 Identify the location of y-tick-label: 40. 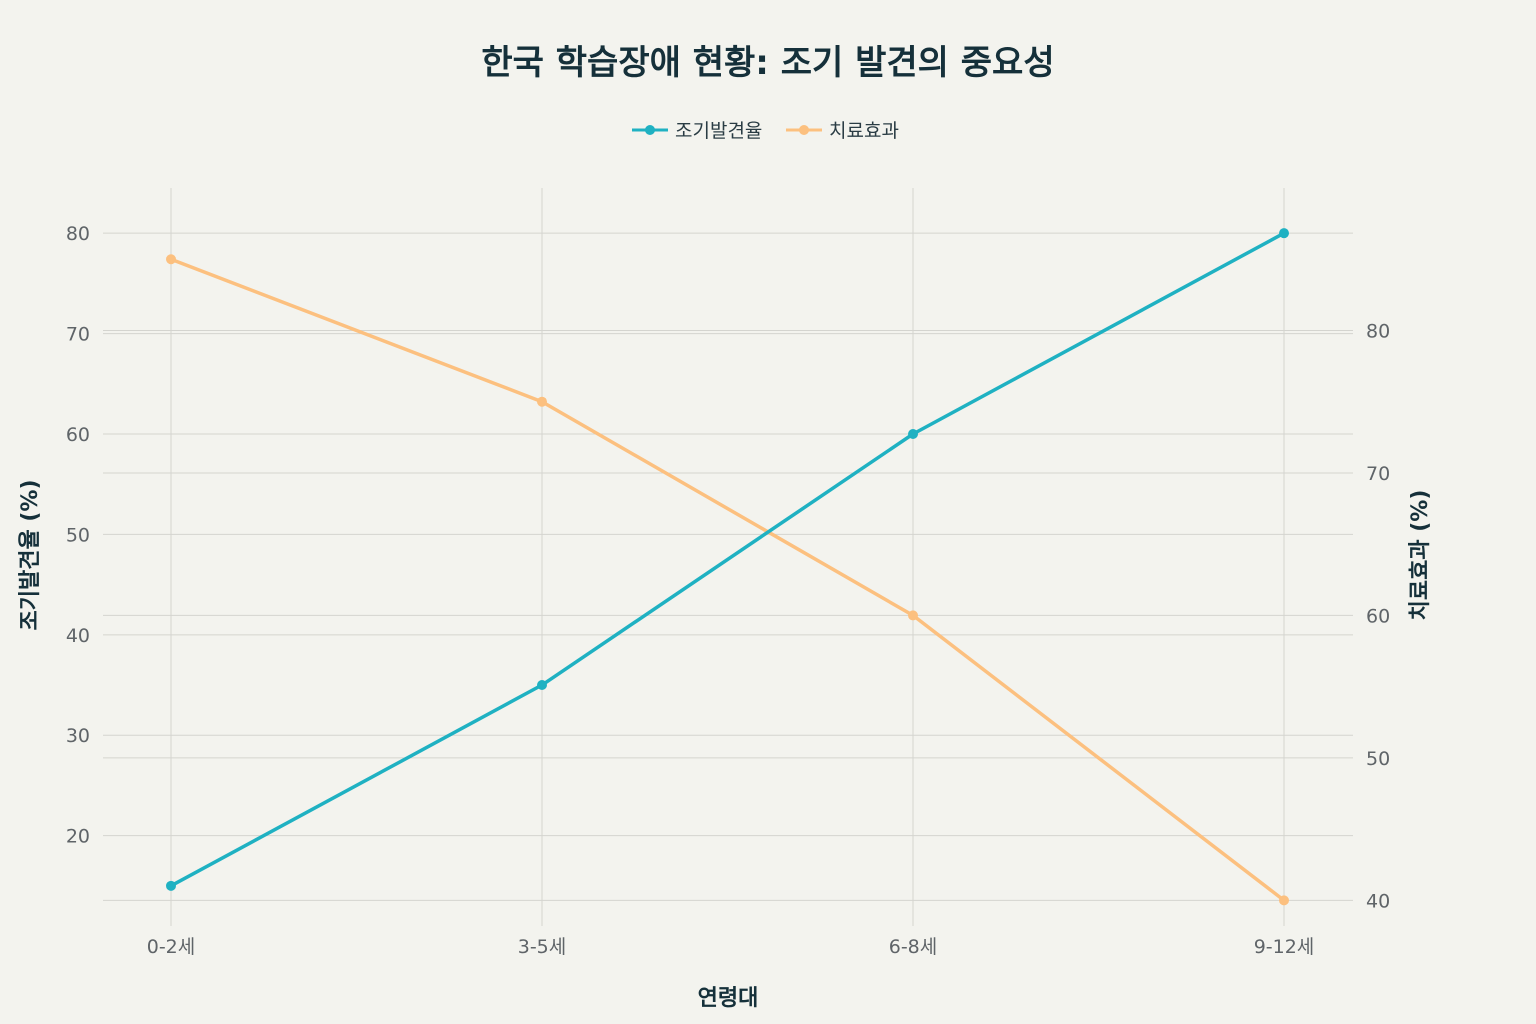
(78, 636).